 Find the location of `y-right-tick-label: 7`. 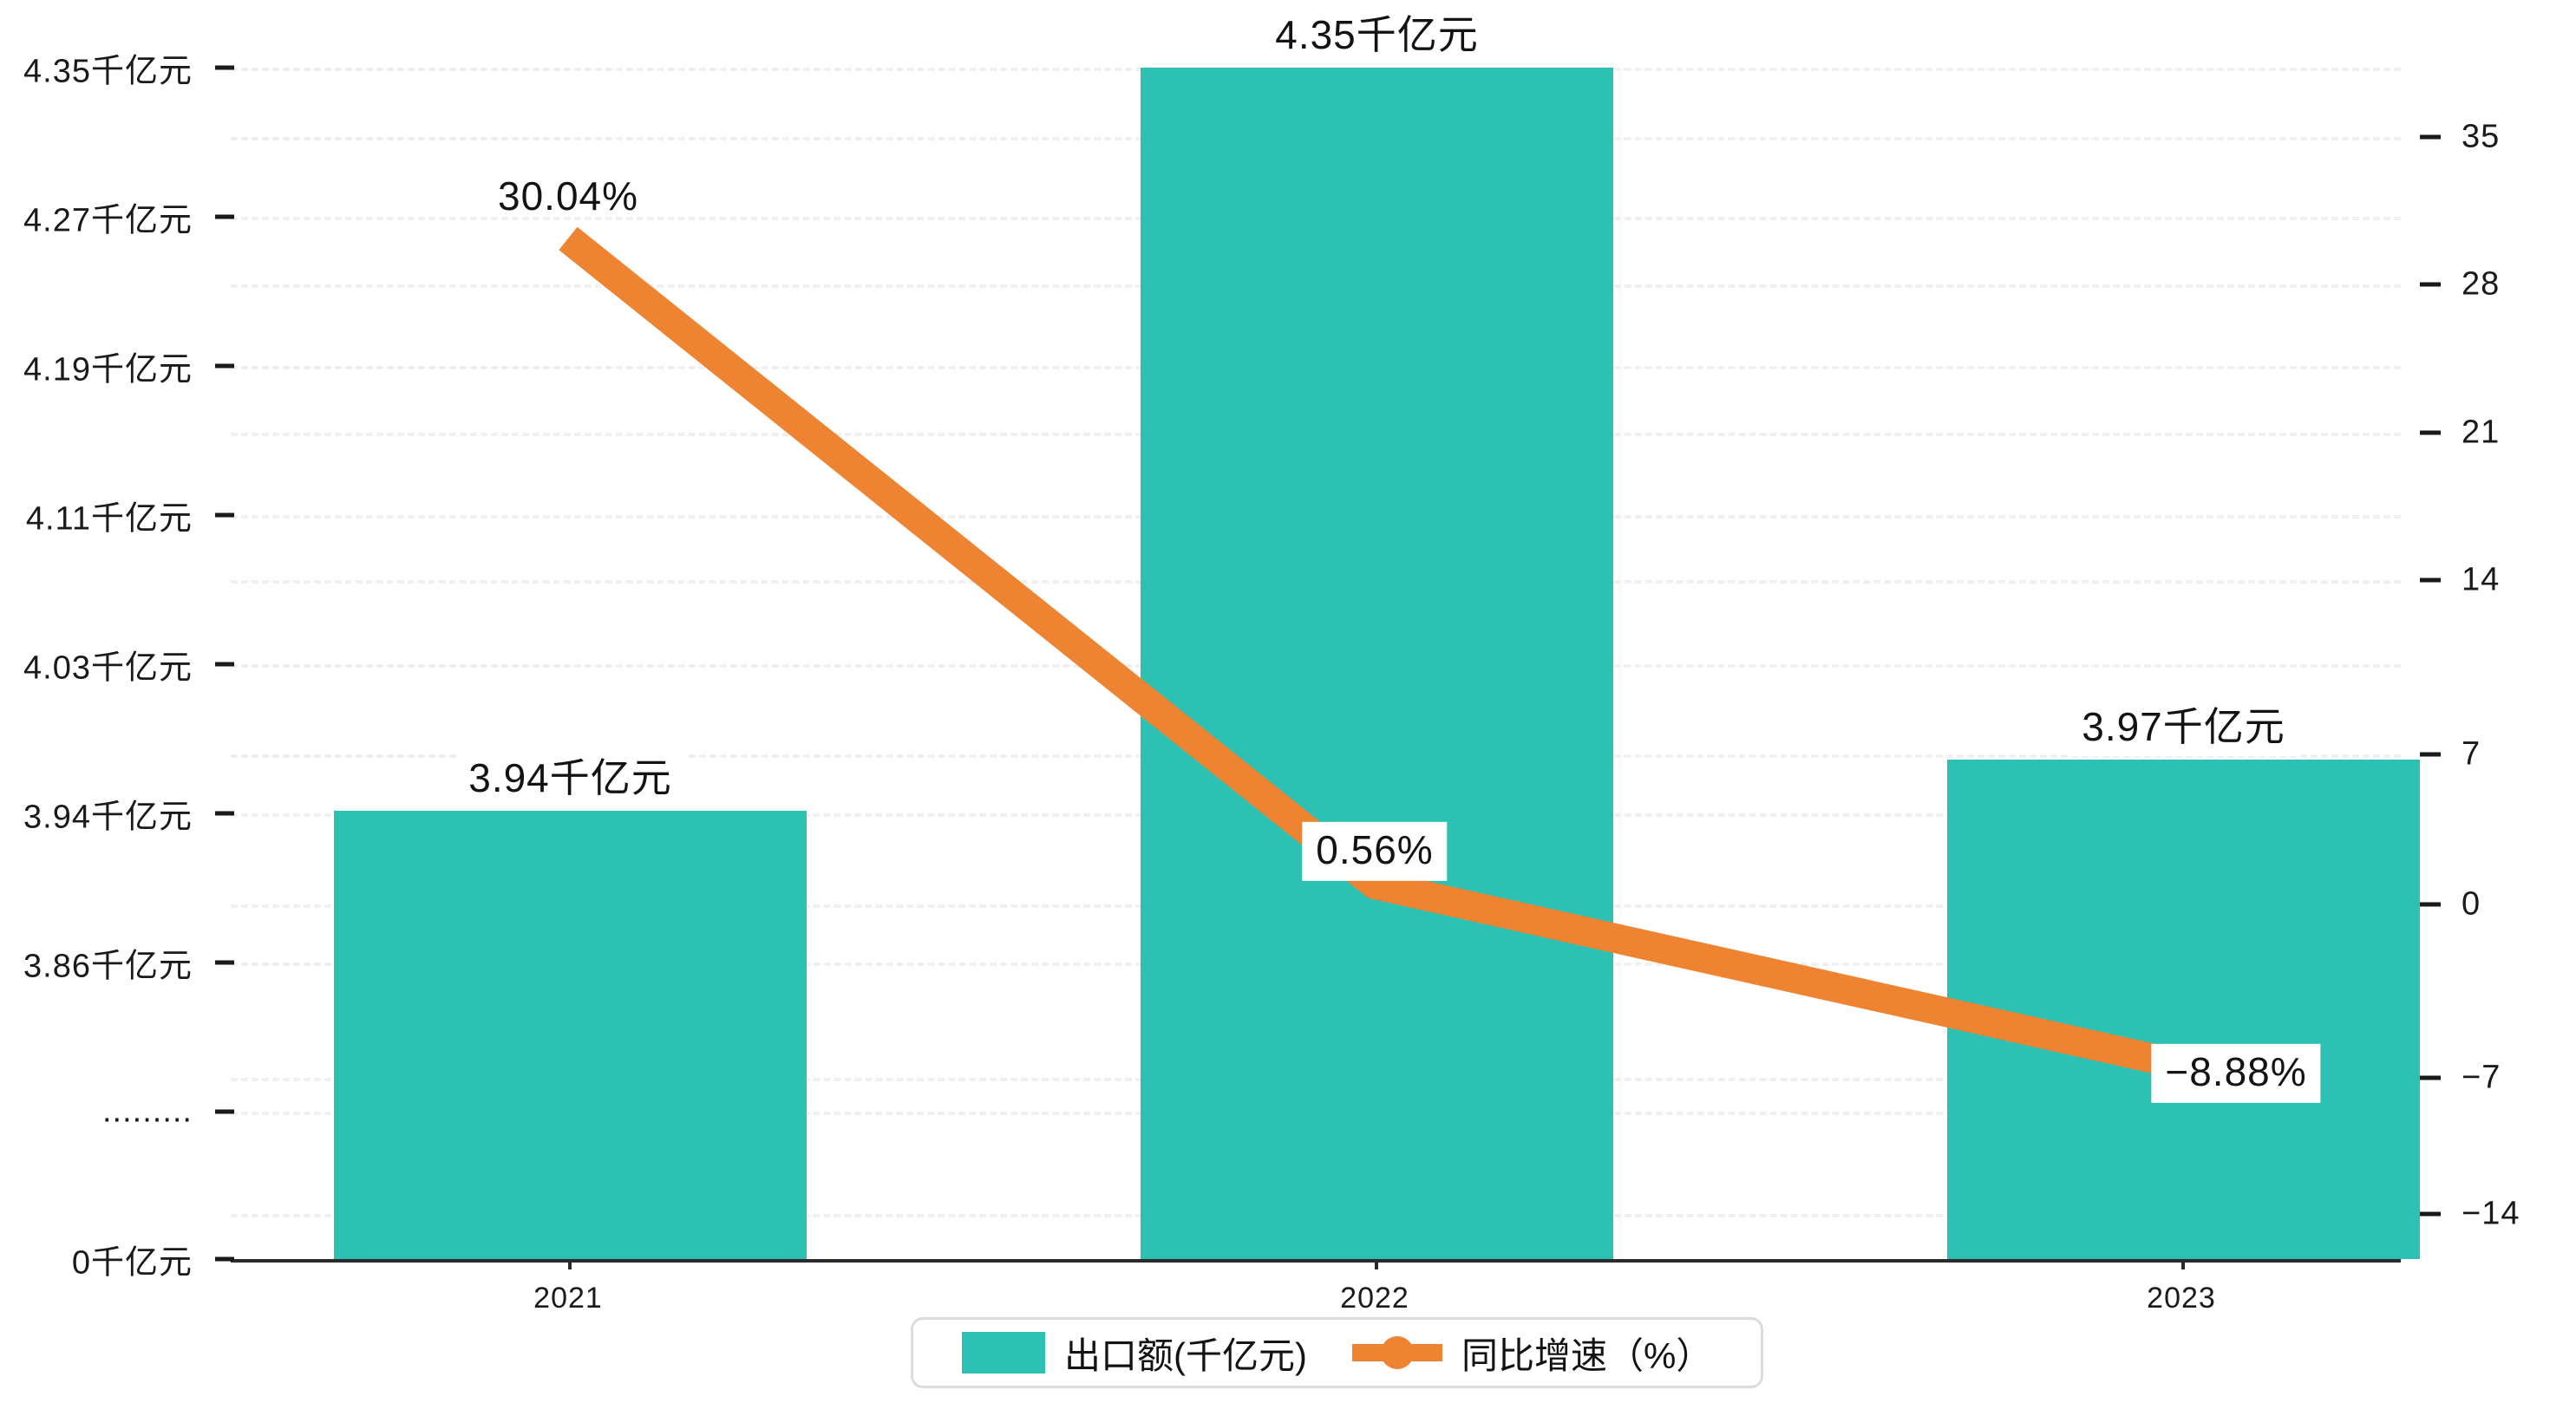

y-right-tick-label: 7 is located at coordinates (2471, 754).